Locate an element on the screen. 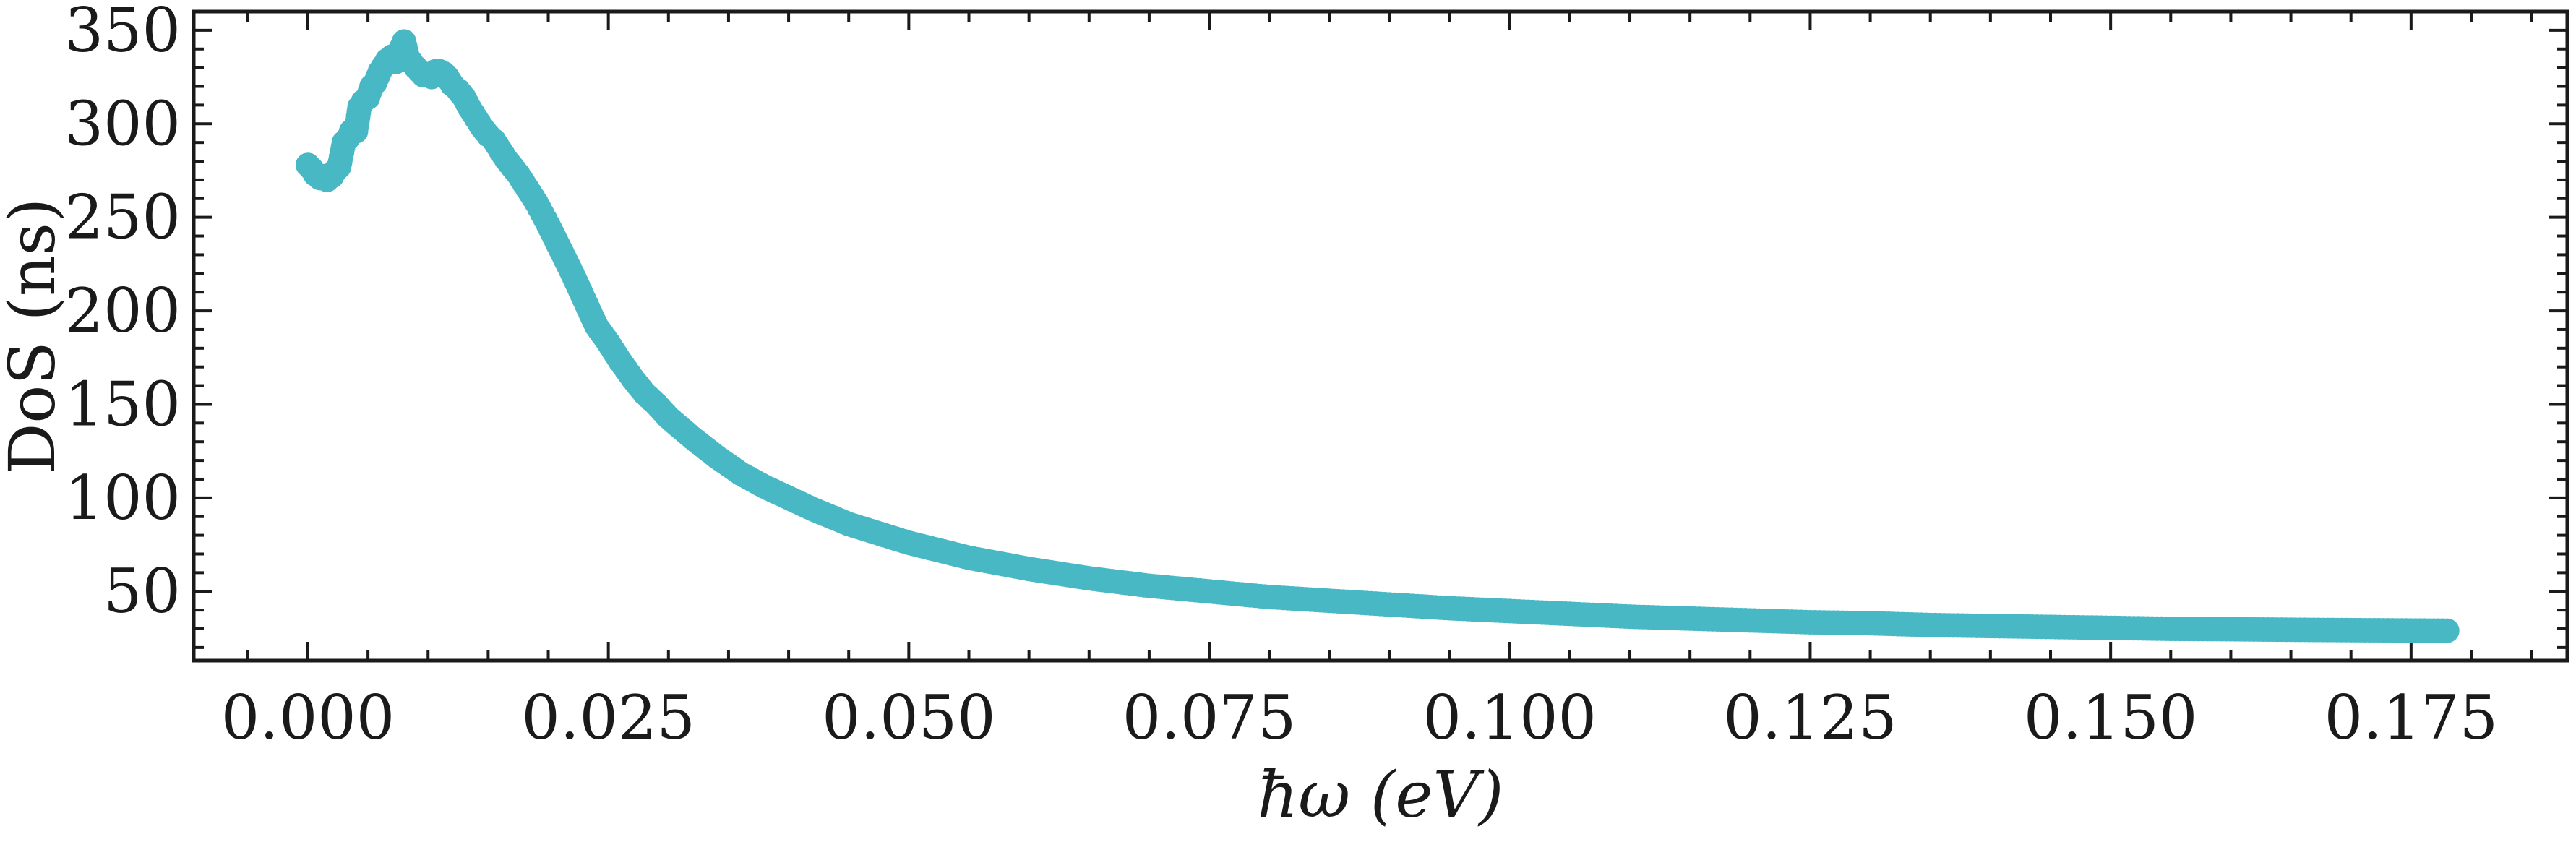 This screenshot has height=842, width=2576. x-tick-label: 0.125 is located at coordinates (1810, 718).